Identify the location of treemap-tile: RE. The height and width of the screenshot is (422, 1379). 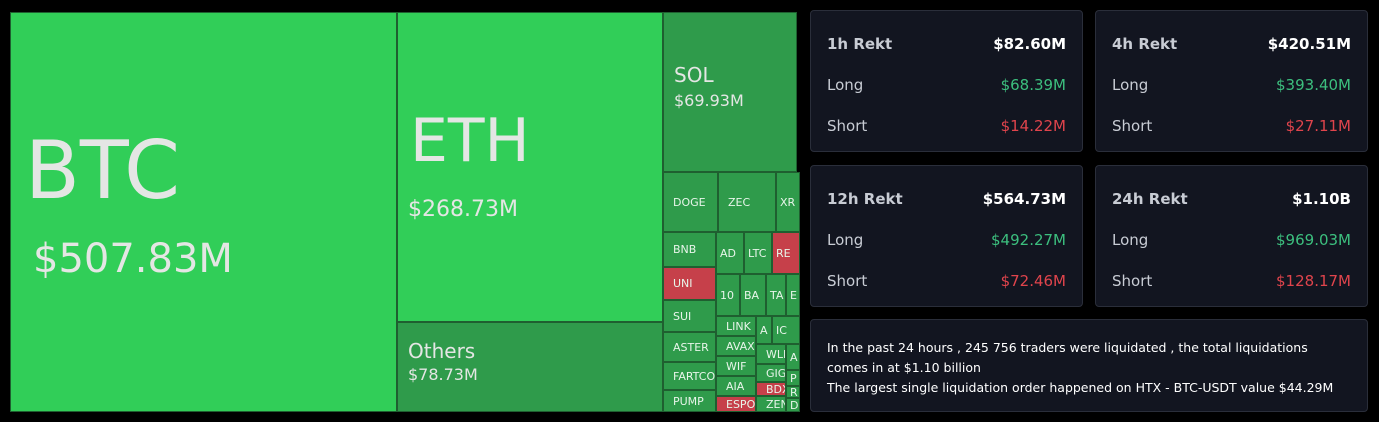
(786, 253).